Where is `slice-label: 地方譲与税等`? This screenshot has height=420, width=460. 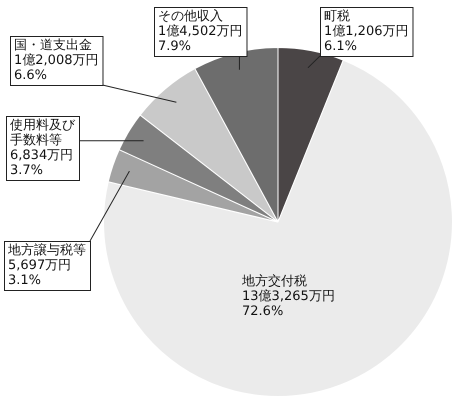
slice-label: 地方譲与税等 is located at coordinates (46, 250).